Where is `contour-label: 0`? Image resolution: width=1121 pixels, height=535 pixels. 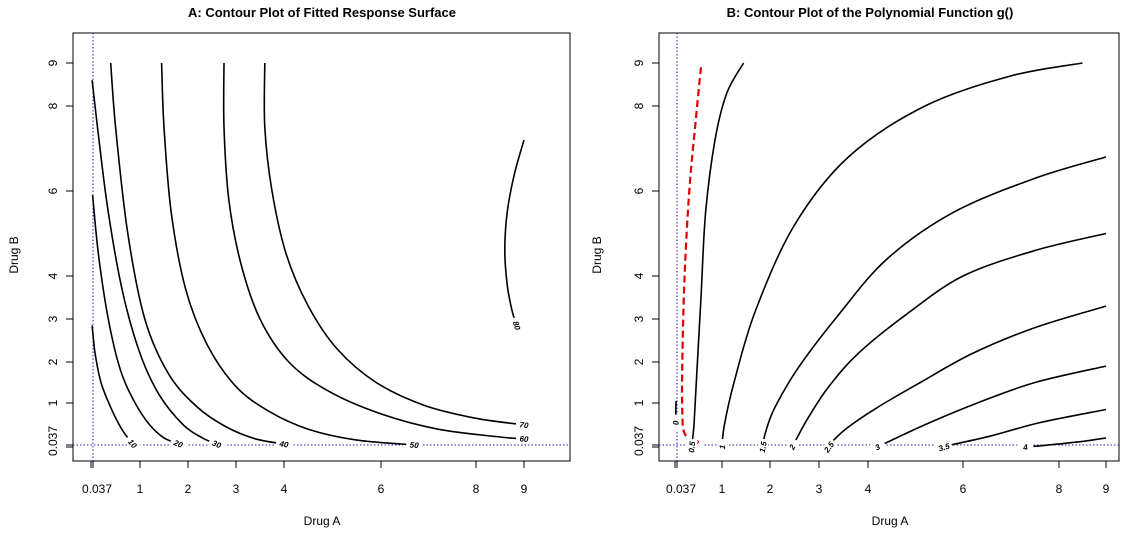 contour-label: 0 is located at coordinates (675, 422).